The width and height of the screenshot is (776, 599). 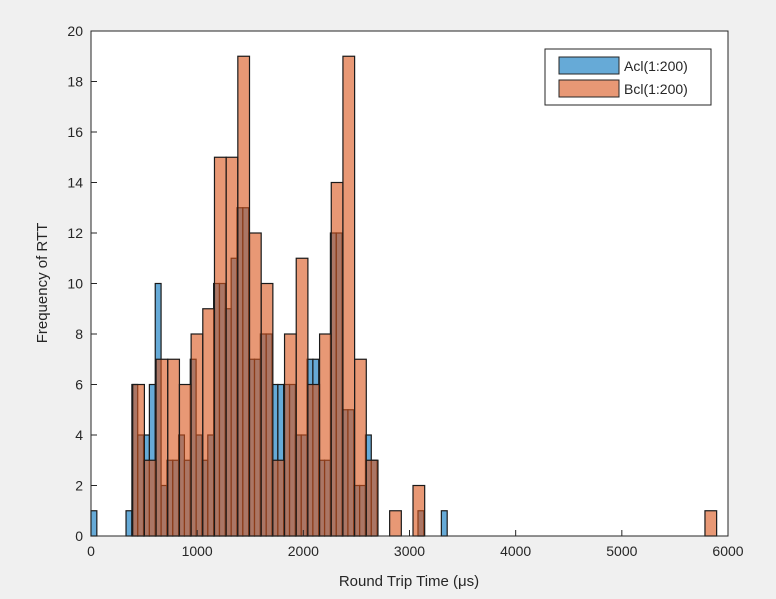 I want to click on x-tick-label: 2000, so click(x=303, y=551).